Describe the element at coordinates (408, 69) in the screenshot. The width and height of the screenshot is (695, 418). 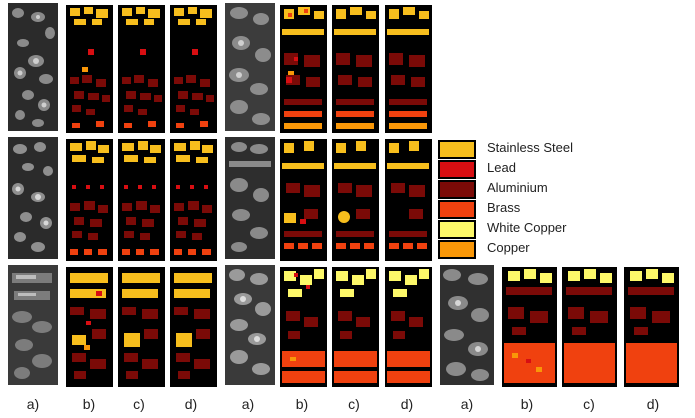
I see `segmentation-g2-row1-d` at that location.